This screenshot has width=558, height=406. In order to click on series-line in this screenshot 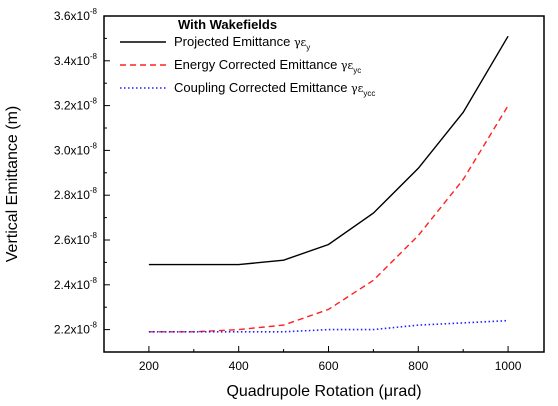, I will do `click(328, 326)`.